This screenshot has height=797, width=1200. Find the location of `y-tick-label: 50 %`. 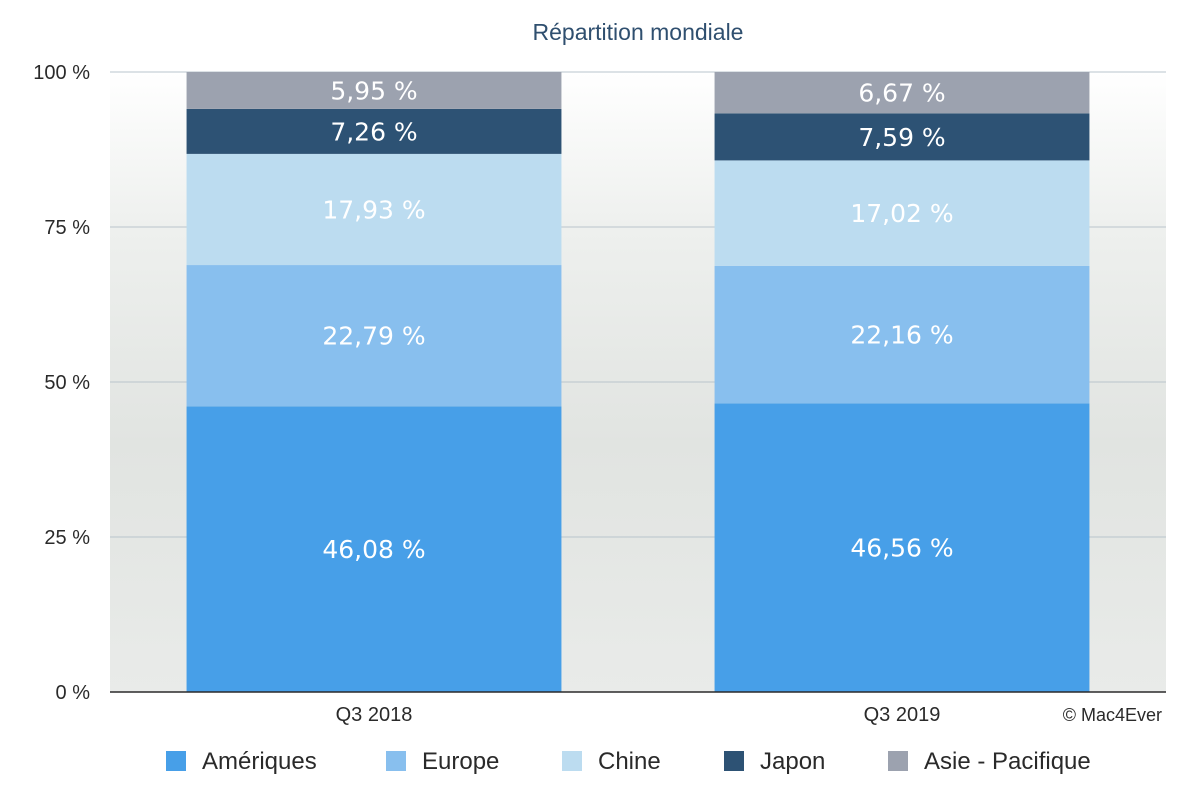

y-tick-label: 50 % is located at coordinates (67, 383).